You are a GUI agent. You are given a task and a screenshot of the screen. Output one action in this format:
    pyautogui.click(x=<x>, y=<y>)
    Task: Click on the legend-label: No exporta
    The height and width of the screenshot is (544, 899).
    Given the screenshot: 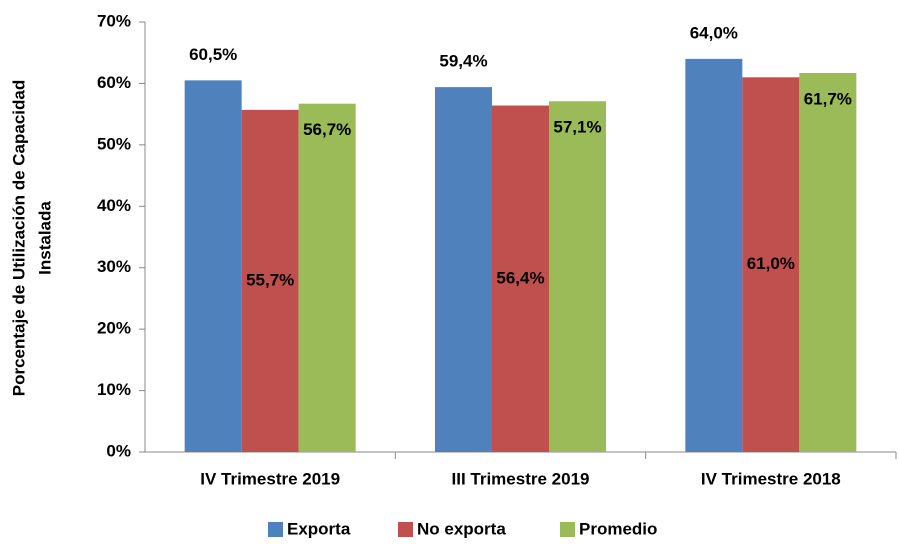 What is the action you would take?
    pyautogui.click(x=461, y=528)
    